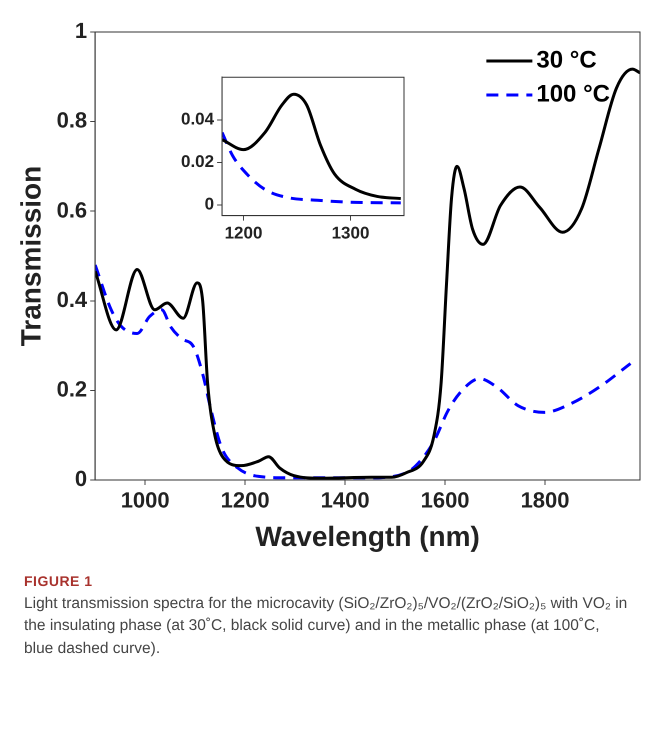 Image resolution: width=656 pixels, height=729 pixels. I want to click on x-tick-label: 1800, so click(545, 499).